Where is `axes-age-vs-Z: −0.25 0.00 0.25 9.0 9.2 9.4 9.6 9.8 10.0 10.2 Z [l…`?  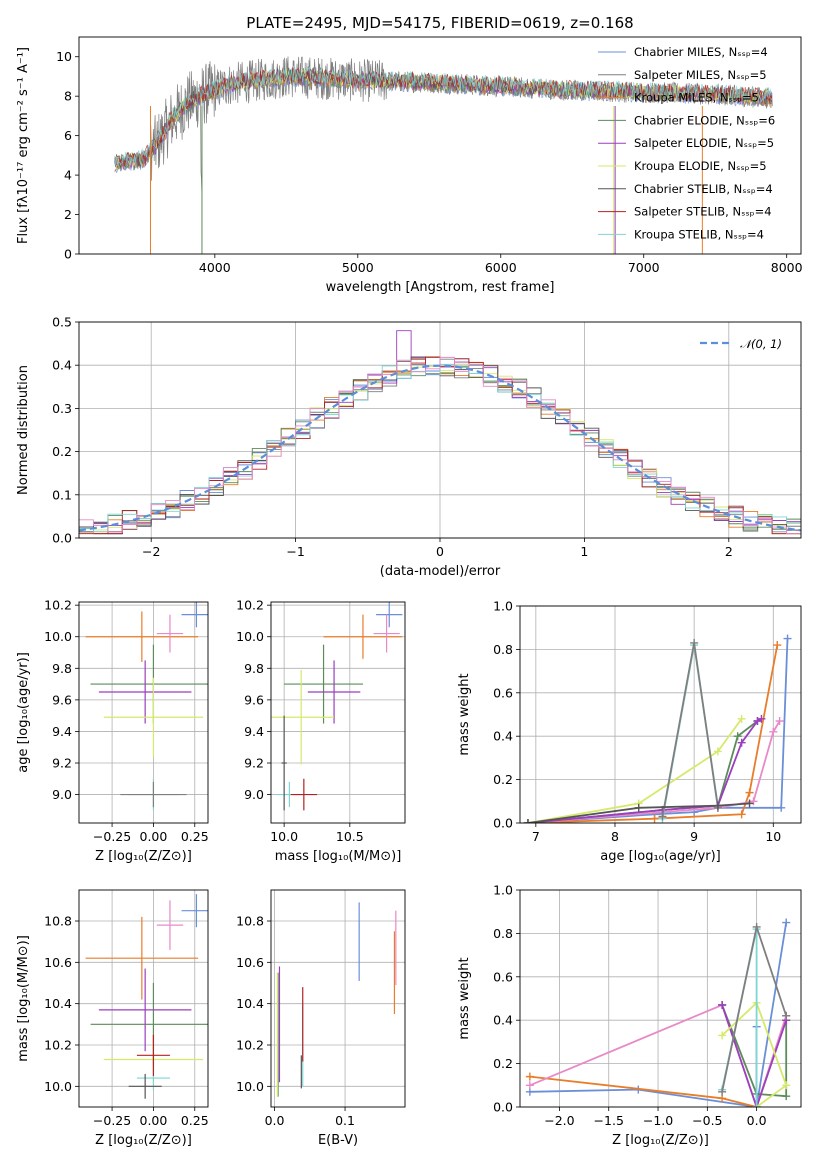 axes-age-vs-Z: −0.25 0.00 0.25 9.0 9.2 9.4 9.6 9.8 10.0 10.2 Z [l… is located at coordinates (112, 731).